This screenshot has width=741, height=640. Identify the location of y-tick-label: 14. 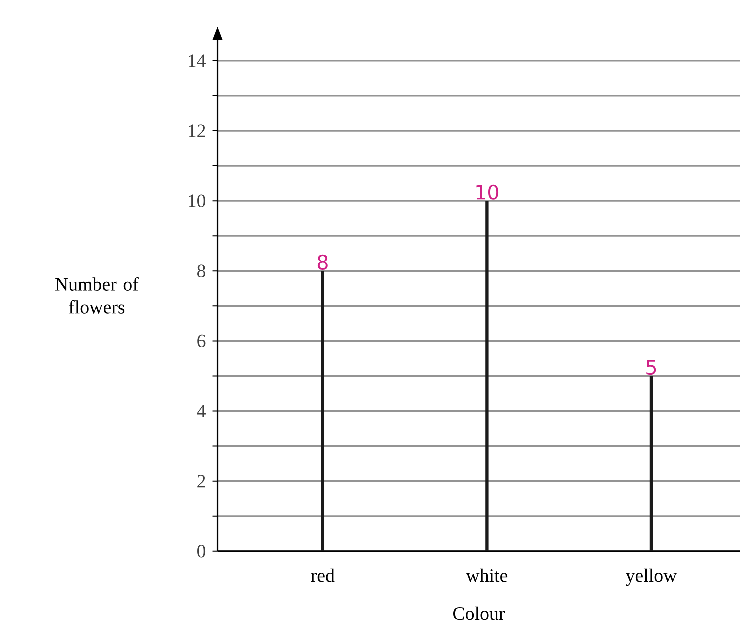
(197, 61).